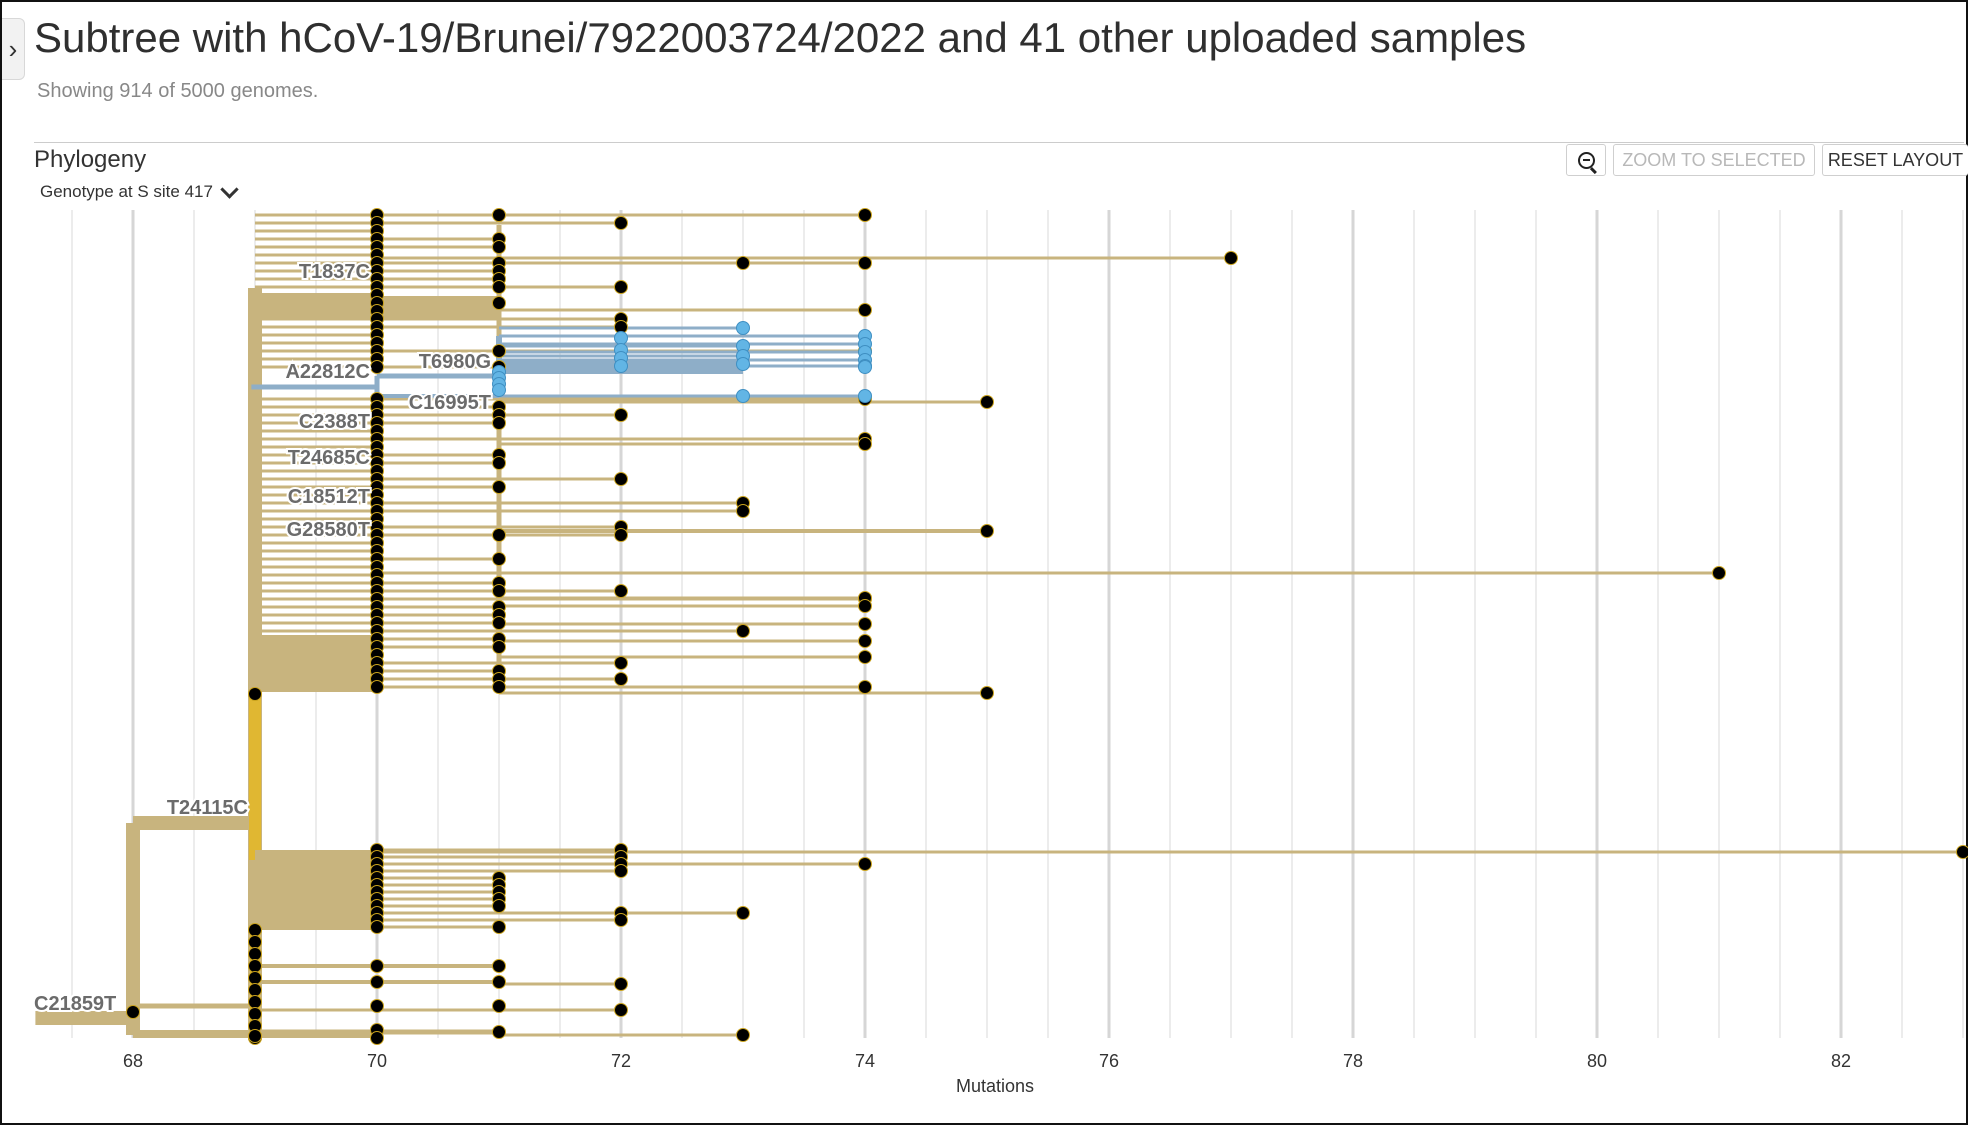  I want to click on zoom-to-selected-button: ZOOM TO SELECTED, so click(1714, 160).